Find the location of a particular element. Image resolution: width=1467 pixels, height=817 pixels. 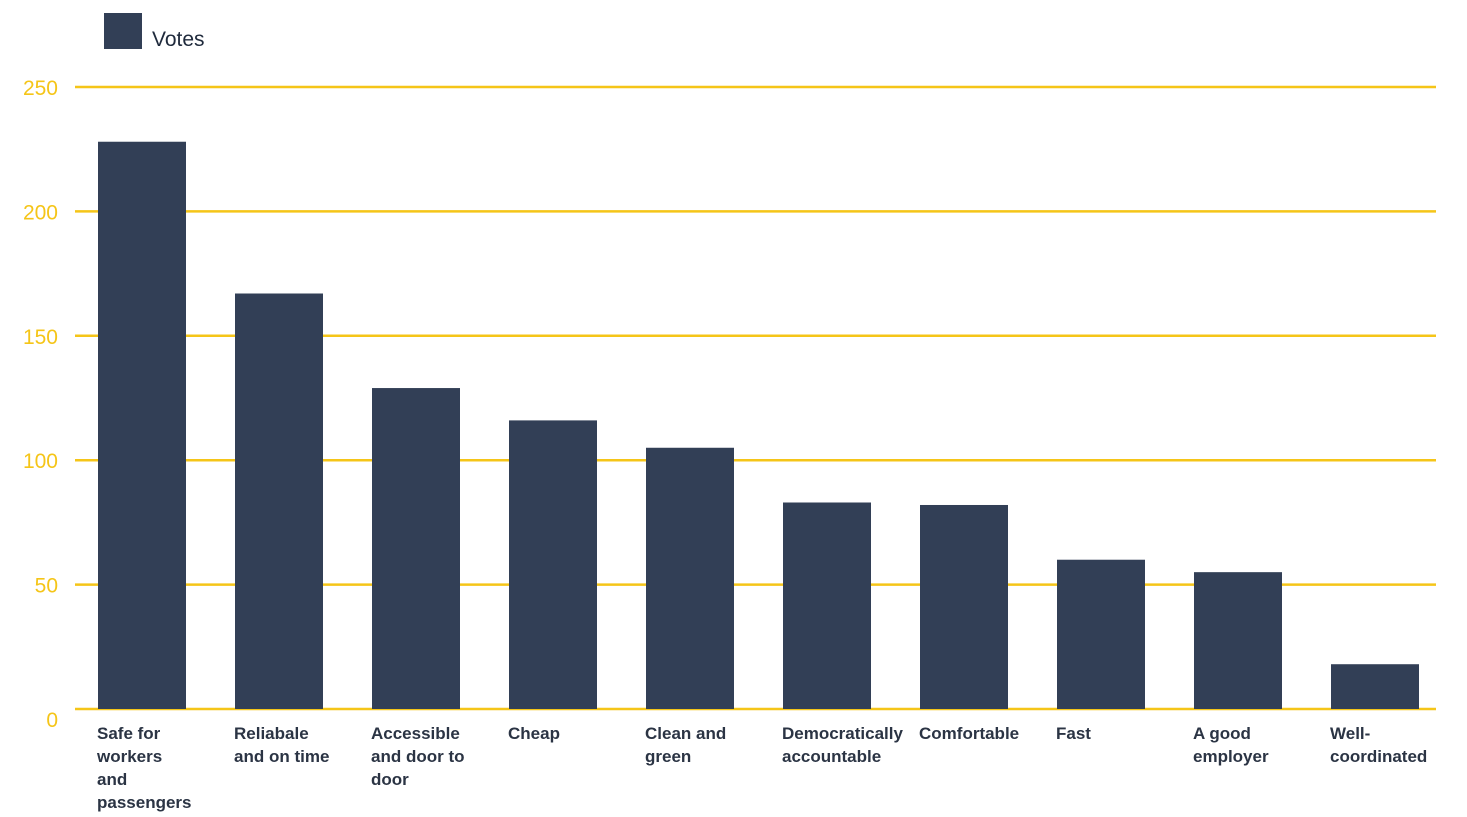

x-tick-label: Accessible and door to door is located at coordinates (417, 756).